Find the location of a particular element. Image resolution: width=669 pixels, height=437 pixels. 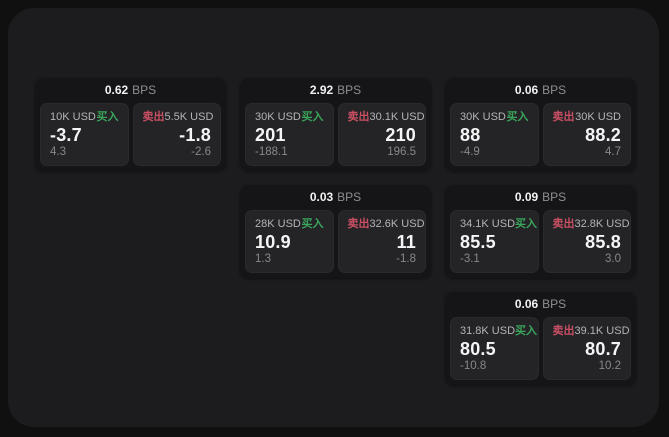

sell-price: -1.8 is located at coordinates (195, 135).